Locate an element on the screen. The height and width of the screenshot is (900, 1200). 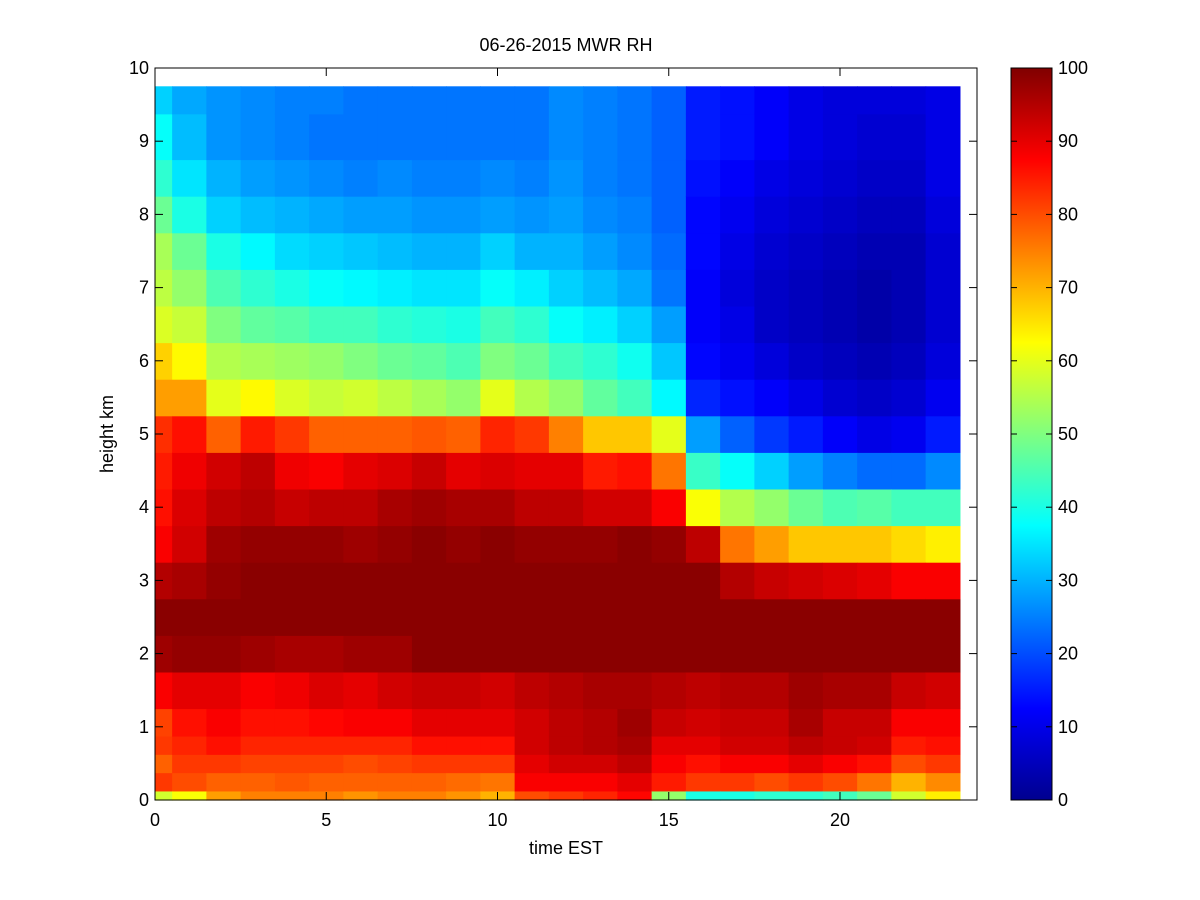
x-tick-label: 0 is located at coordinates (155, 820).